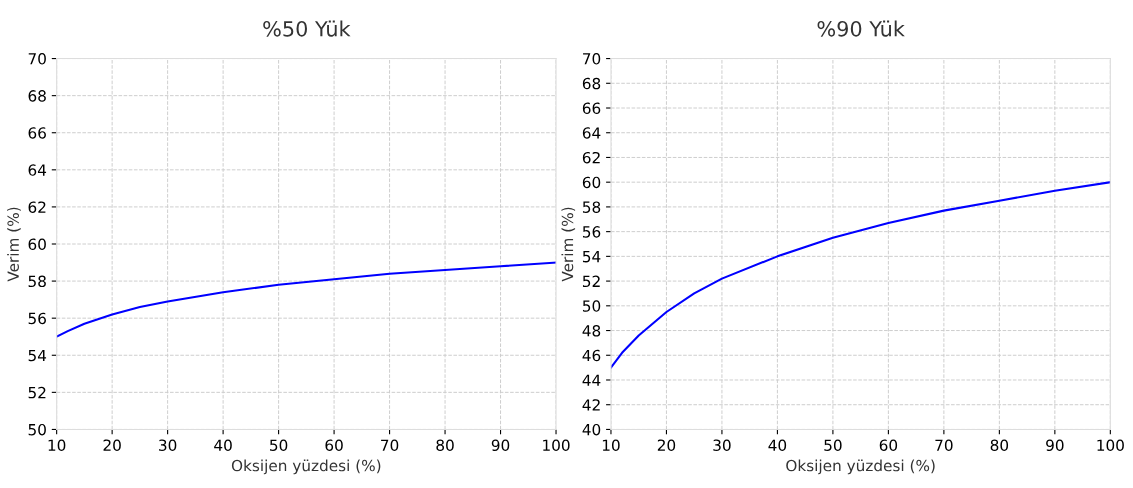 This screenshot has width=1133, height=488. Describe the element at coordinates (306, 299) in the screenshot. I see `line-series` at that location.